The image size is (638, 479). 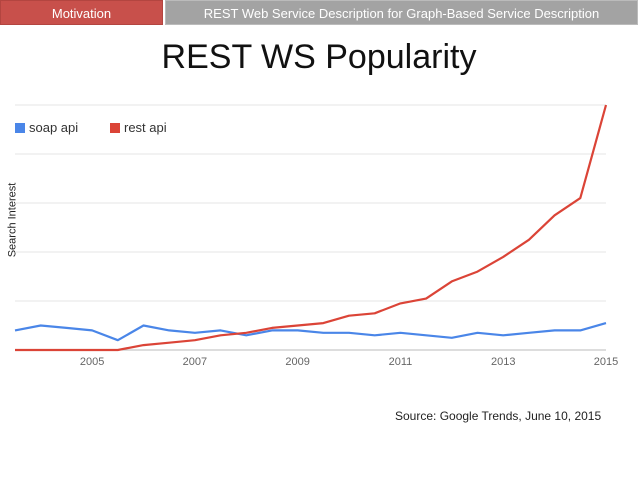 What do you see at coordinates (53, 127) in the screenshot?
I see `legend-label: soap api` at bounding box center [53, 127].